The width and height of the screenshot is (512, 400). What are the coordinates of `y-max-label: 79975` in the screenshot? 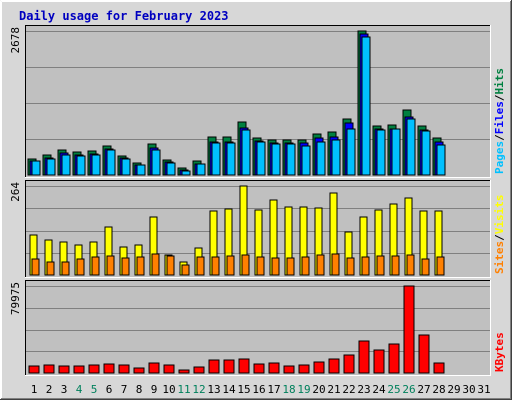 It's located at (15, 298).